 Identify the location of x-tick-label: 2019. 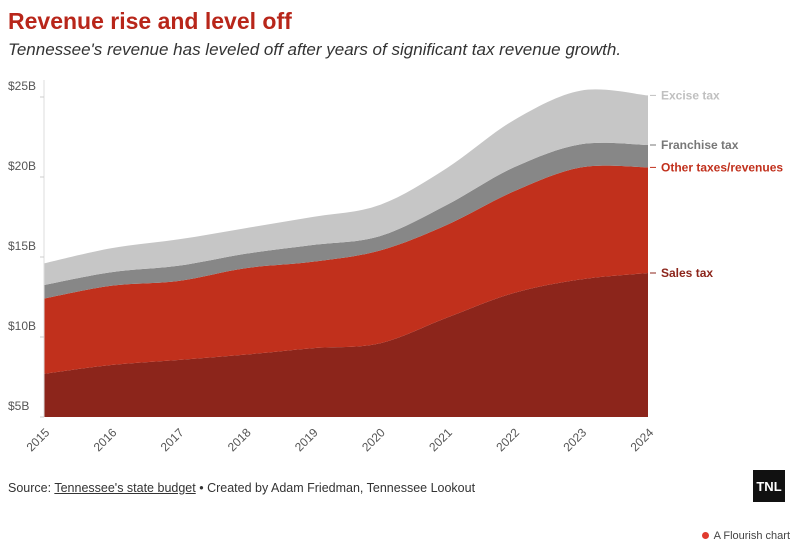
(306, 439).